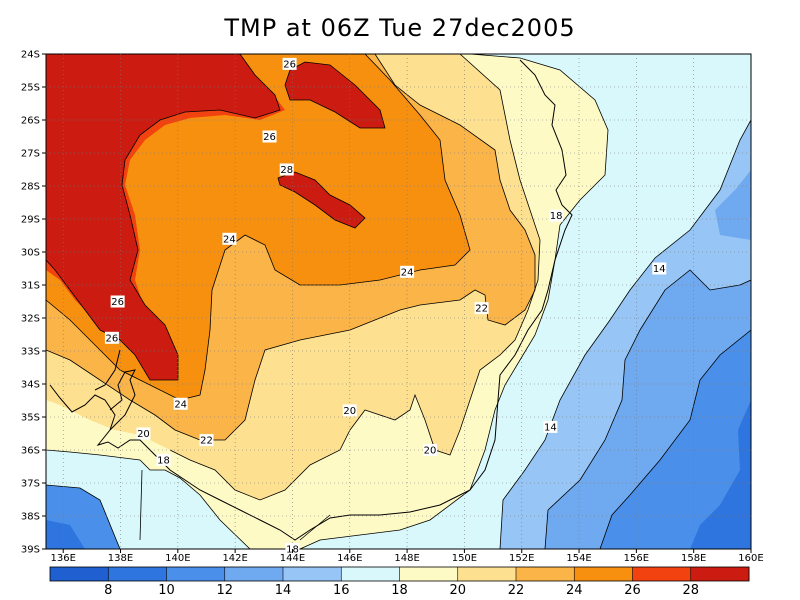  I want to click on lat-tick-label: 27S, so click(30, 154).